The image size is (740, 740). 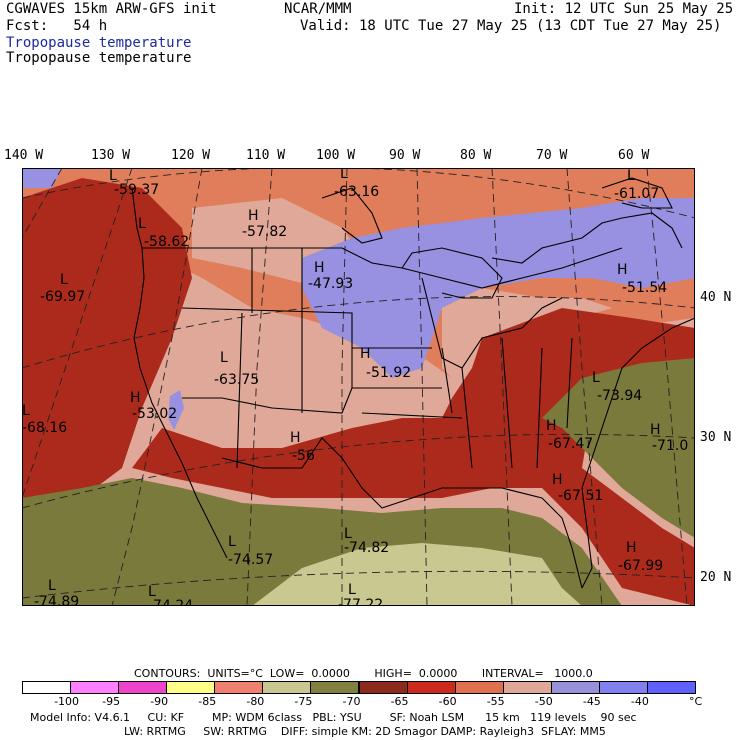 I want to click on lon-label: 140 W, so click(x=24, y=155).